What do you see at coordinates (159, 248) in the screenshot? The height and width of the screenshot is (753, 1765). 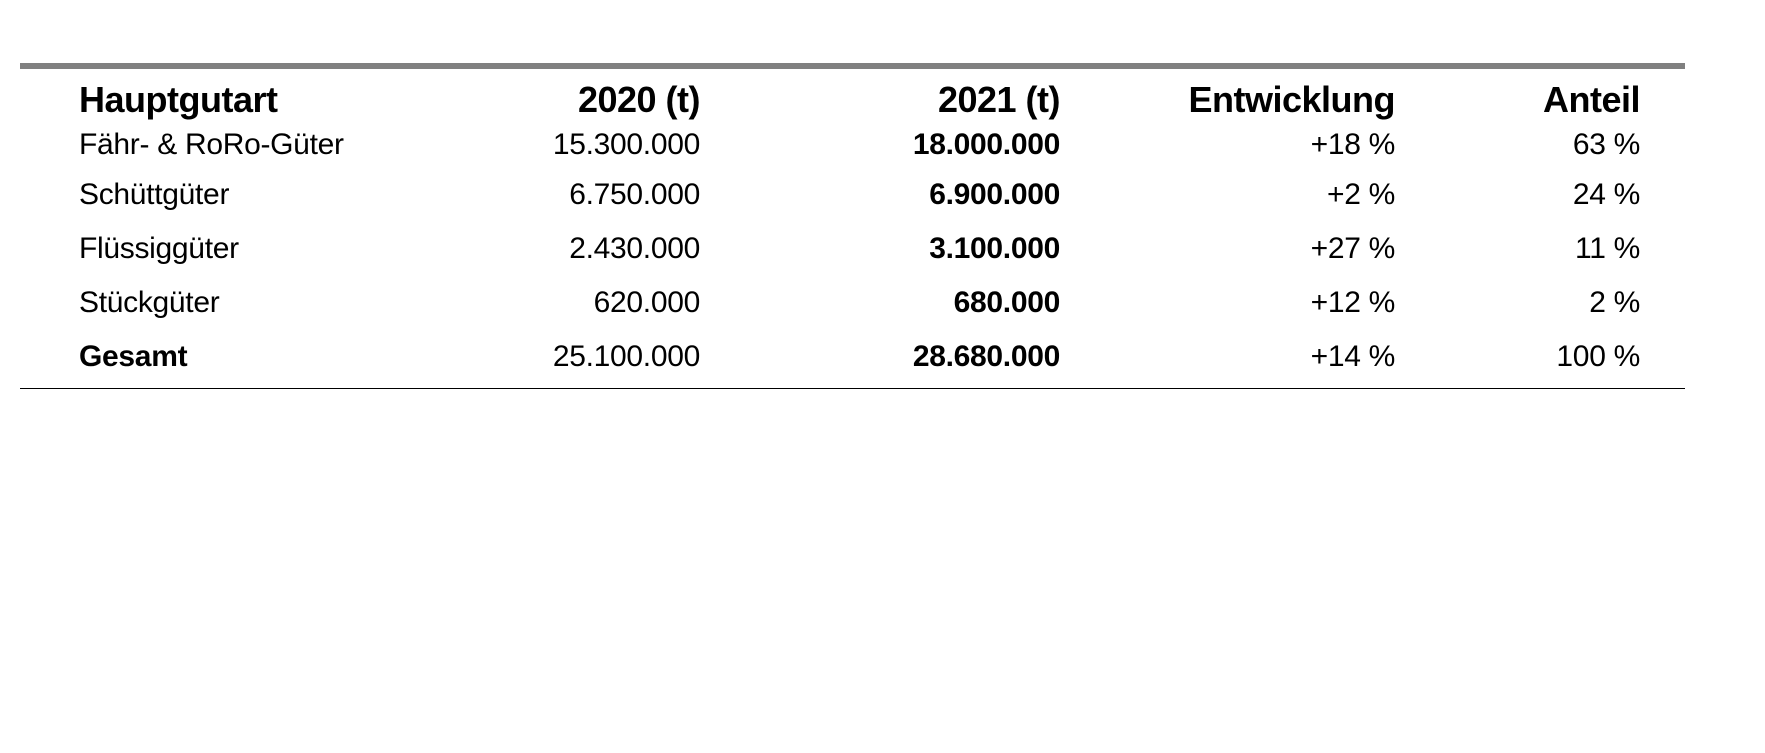 I see `cell-cargo-type: Flüssiggüter` at bounding box center [159, 248].